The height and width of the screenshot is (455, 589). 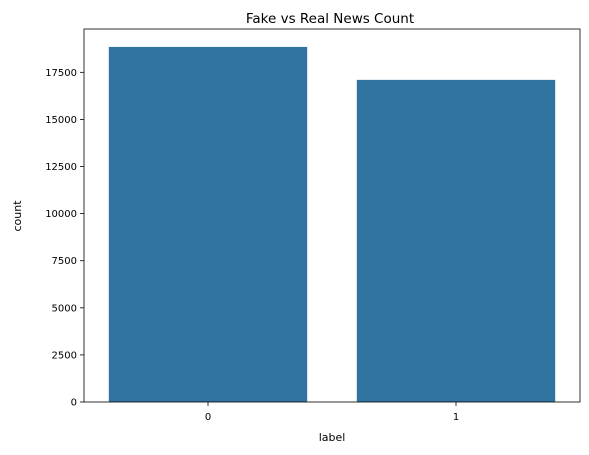 What do you see at coordinates (61, 214) in the screenshot?
I see `y-tick-label-10000: 10000` at bounding box center [61, 214].